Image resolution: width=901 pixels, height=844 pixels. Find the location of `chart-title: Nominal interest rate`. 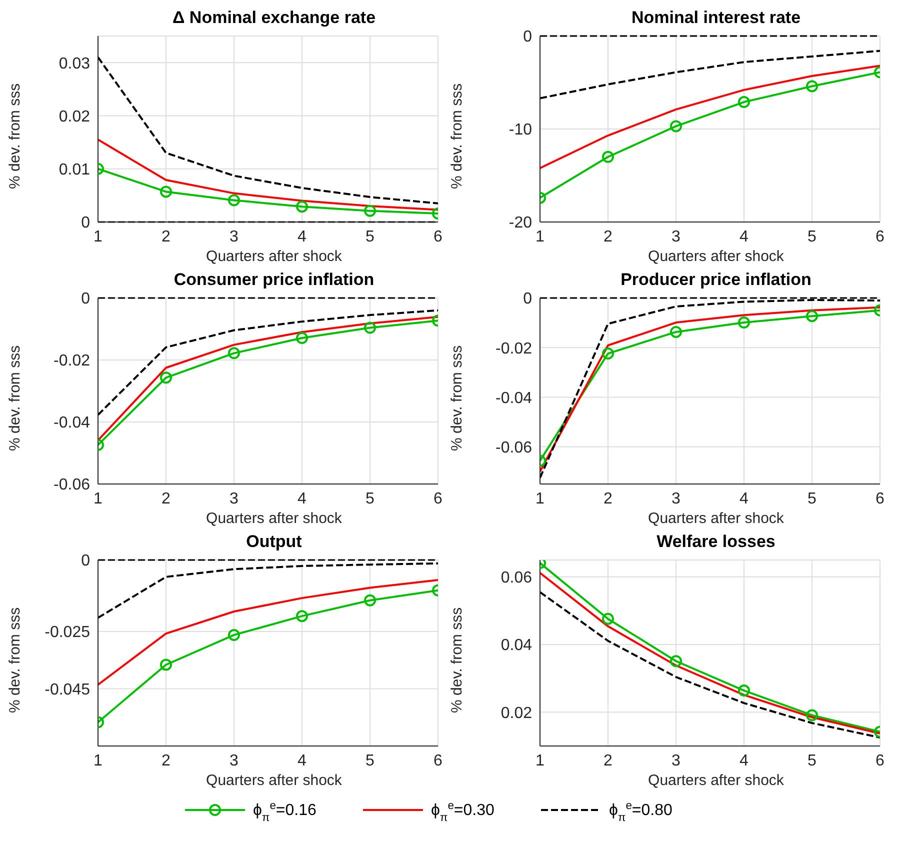

chart-title: Nominal interest rate is located at coordinates (716, 18).